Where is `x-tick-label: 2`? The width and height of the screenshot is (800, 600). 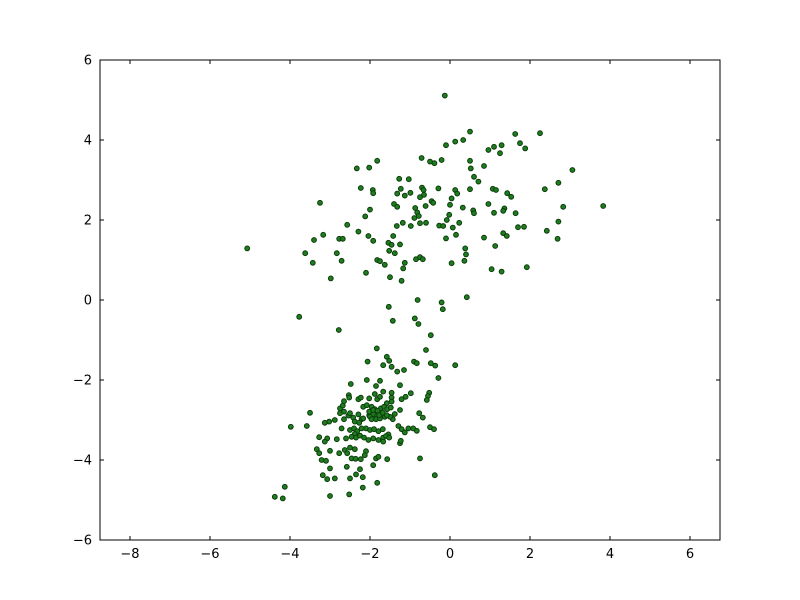
x-tick-label: 2 is located at coordinates (530, 554).